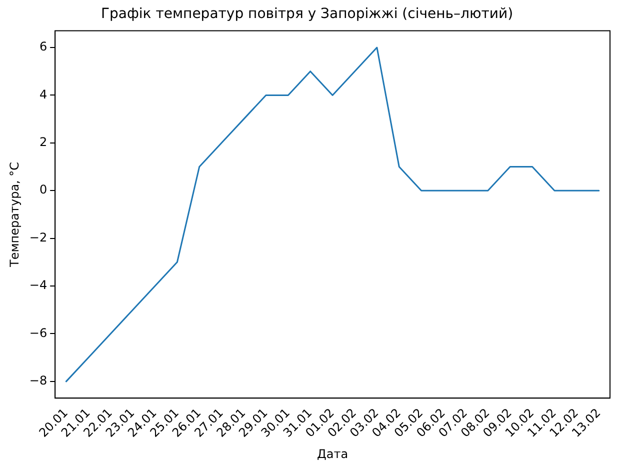  Describe the element at coordinates (38, 237) in the screenshot. I see `y-tick-label: −2` at that location.